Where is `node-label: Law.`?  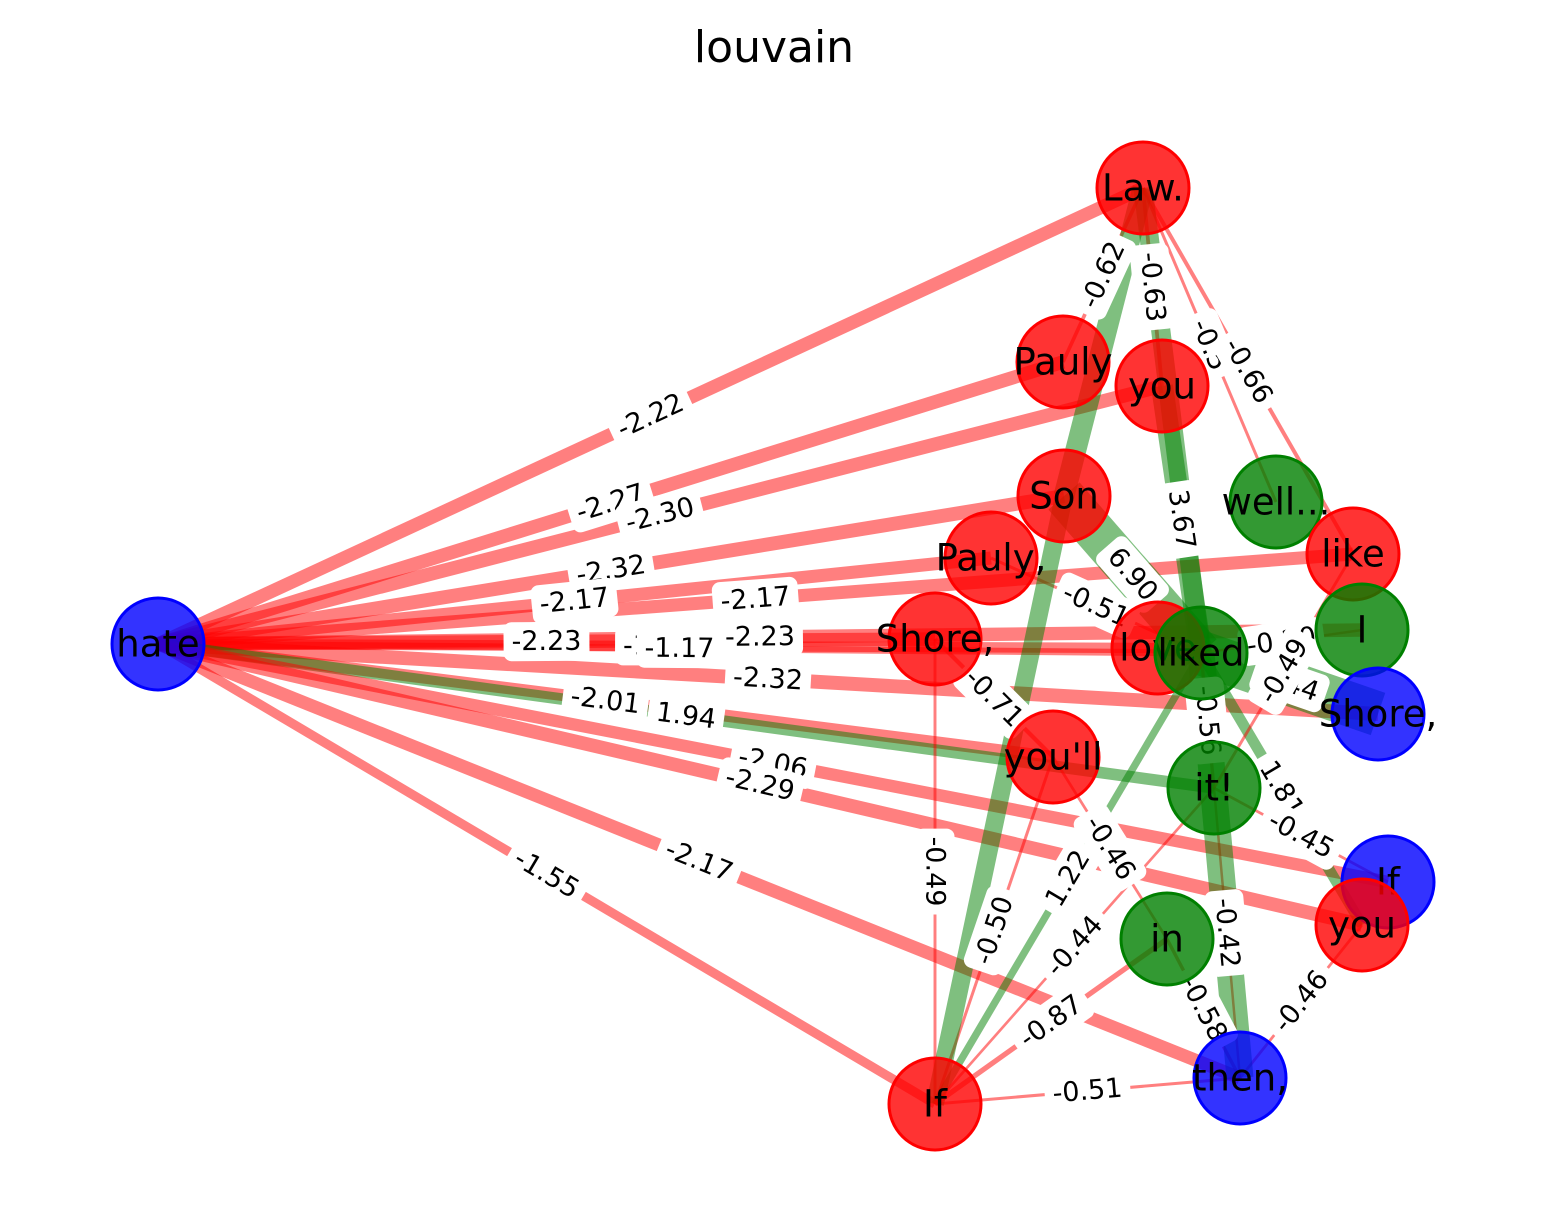
node-label: Law. is located at coordinates (1143, 188).